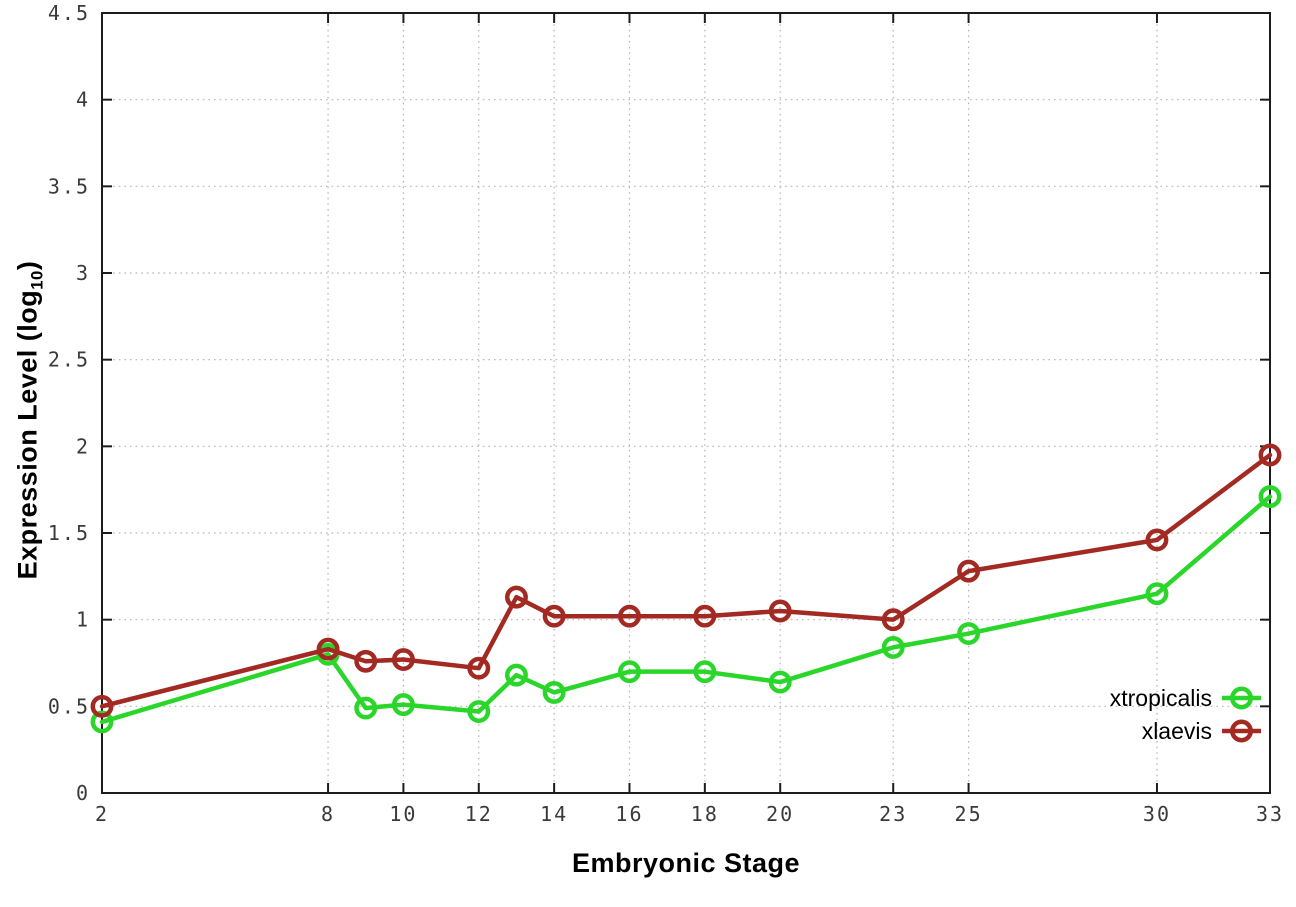  Describe the element at coordinates (37, 280) in the screenshot. I see `y-axis-title-subscript: 10` at that location.